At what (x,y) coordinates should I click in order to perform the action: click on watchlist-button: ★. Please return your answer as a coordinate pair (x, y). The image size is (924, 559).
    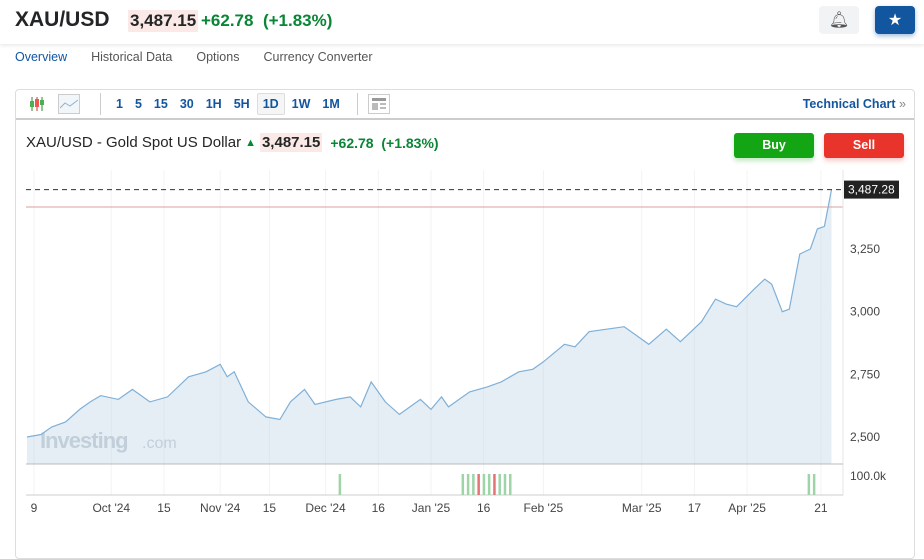
    Looking at the image, I should click on (895, 20).